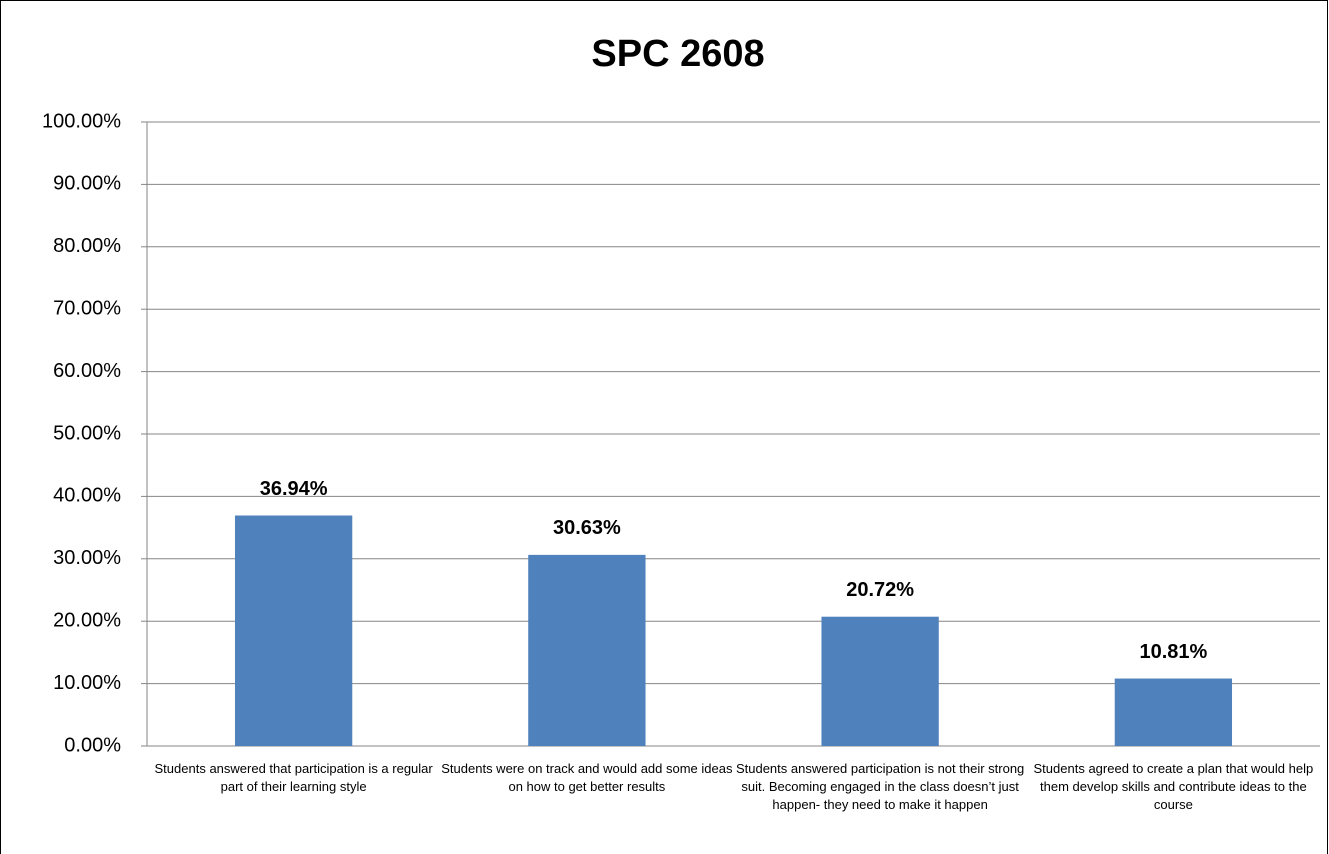  What do you see at coordinates (587, 528) in the screenshot?
I see `data-label: 30.63%` at bounding box center [587, 528].